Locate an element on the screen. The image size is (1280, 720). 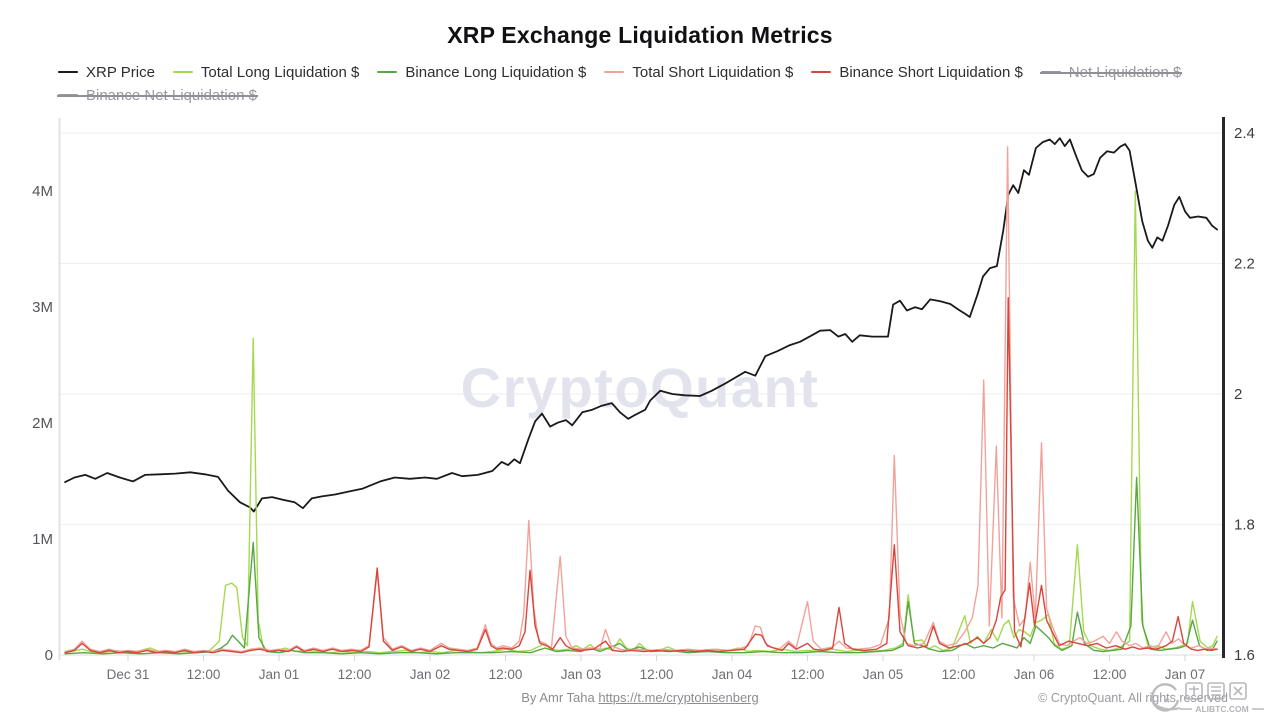
legend-item-total-long-liquidation: Total Long Liquidation $ is located at coordinates (266, 72).